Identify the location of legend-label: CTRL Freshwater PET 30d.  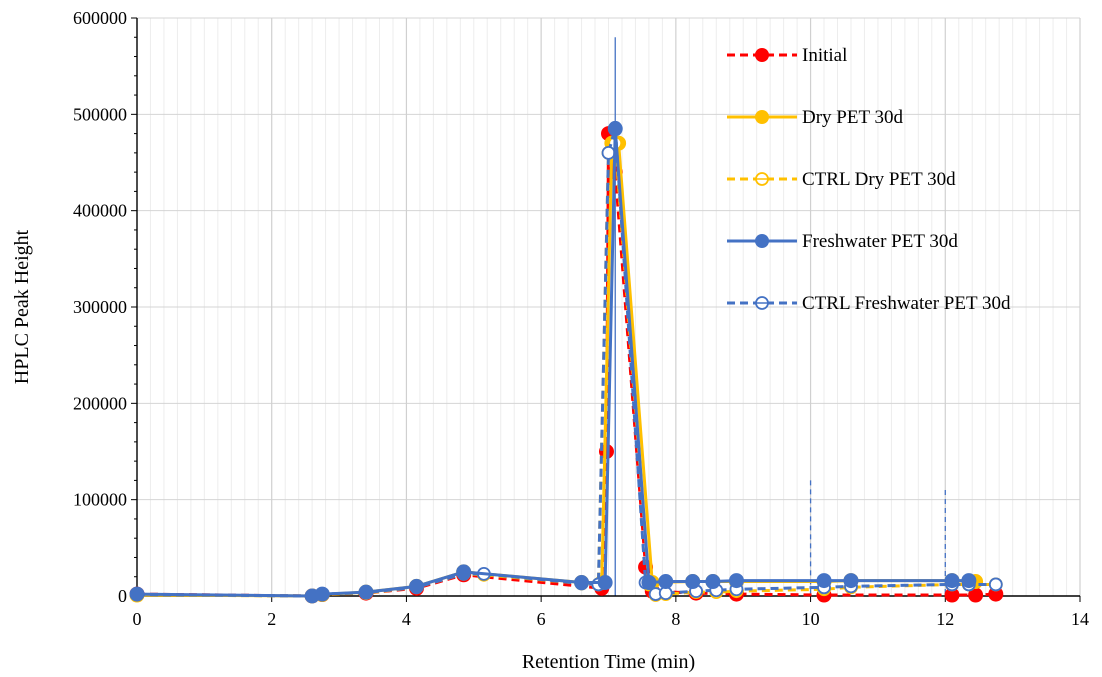
(906, 303).